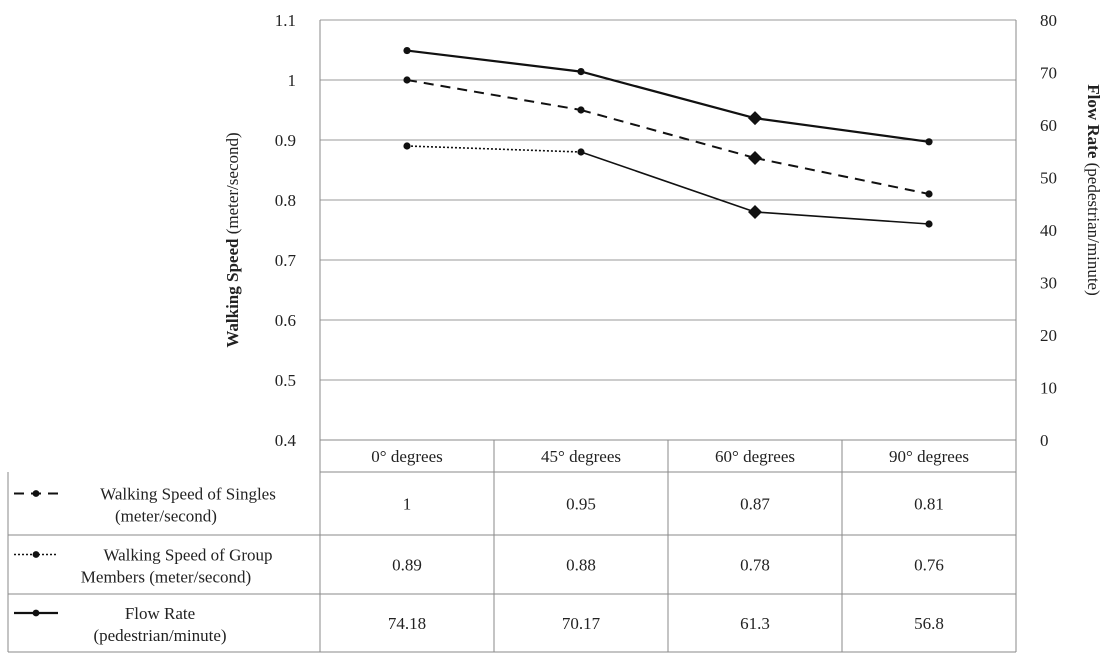 The image size is (1102, 653). Describe the element at coordinates (286, 230) in the screenshot. I see `left-axis-ticks: 0.4 0.5 0.6 0.7 0.8 0.9 1 1.1` at that location.